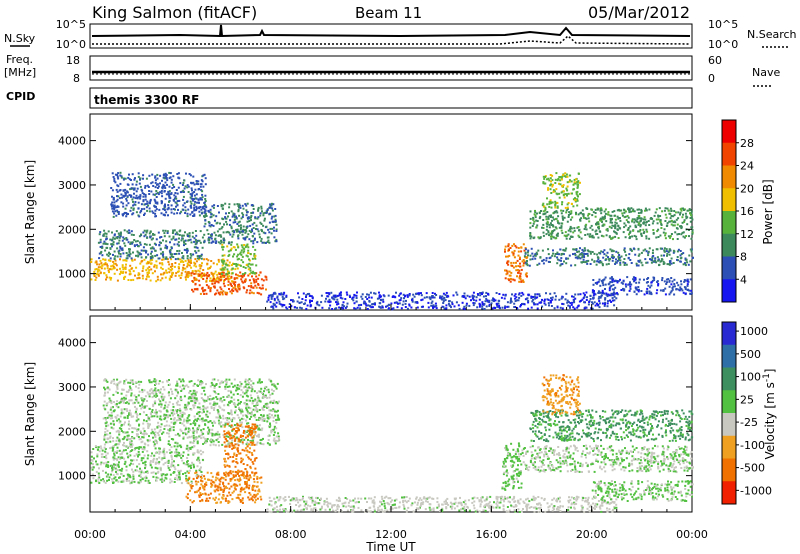  What do you see at coordinates (147, 464) in the screenshot?
I see `vel-region` at bounding box center [147, 464].